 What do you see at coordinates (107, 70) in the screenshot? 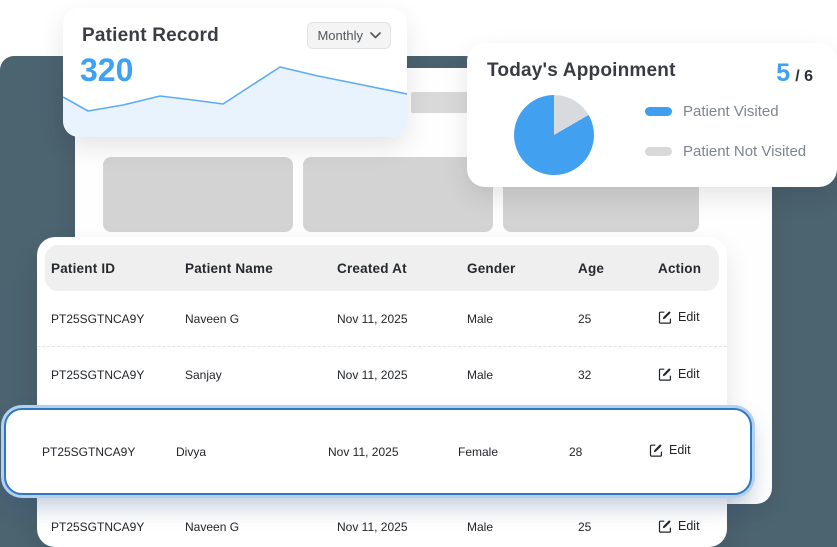
I see `patient-record-count: 320` at bounding box center [107, 70].